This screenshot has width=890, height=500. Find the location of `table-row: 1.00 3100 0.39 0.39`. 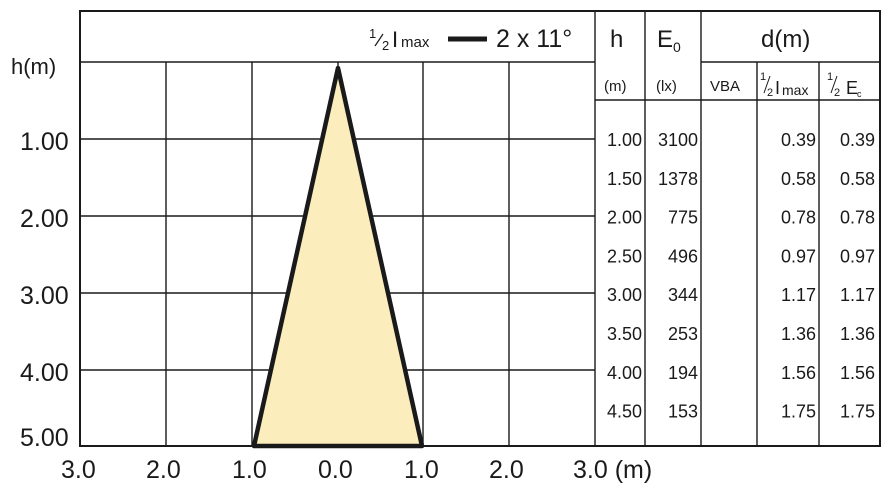

table-row: 1.00 3100 0.39 0.39 is located at coordinates (741, 140).